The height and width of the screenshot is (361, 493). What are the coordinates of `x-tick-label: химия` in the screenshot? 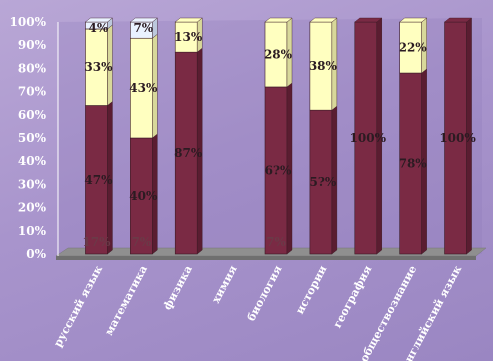 It's located at (224, 284).